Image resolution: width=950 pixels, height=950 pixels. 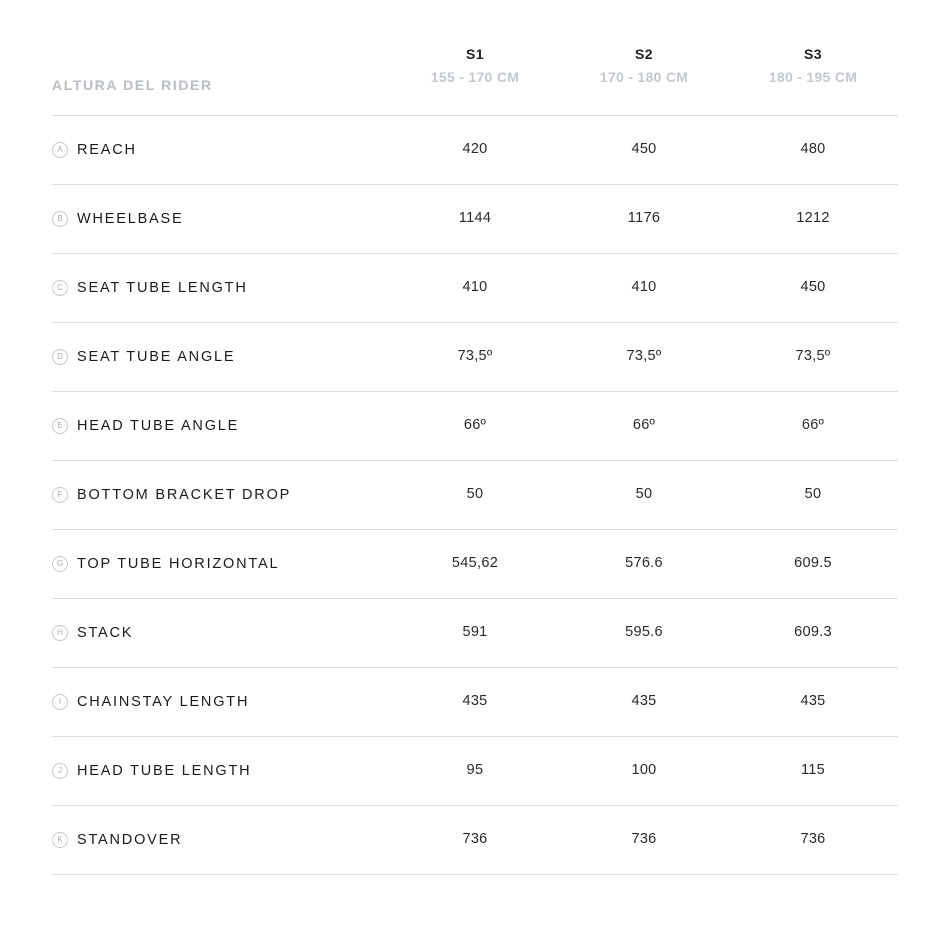 I want to click on letter-badge-icon: I, so click(x=60, y=702).